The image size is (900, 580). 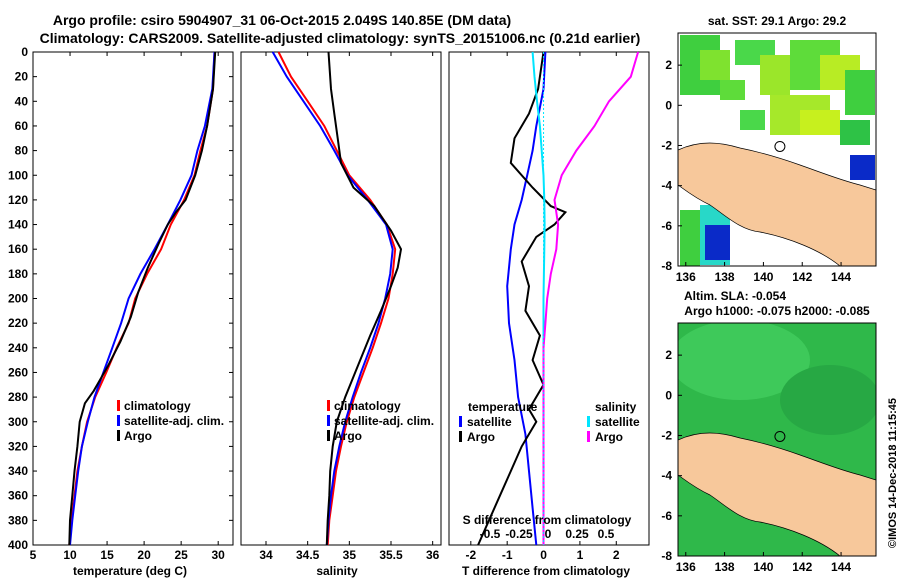 What do you see at coordinates (130, 571) in the screenshot?
I see `temperature-xlabel: temperature (deg C)` at bounding box center [130, 571].